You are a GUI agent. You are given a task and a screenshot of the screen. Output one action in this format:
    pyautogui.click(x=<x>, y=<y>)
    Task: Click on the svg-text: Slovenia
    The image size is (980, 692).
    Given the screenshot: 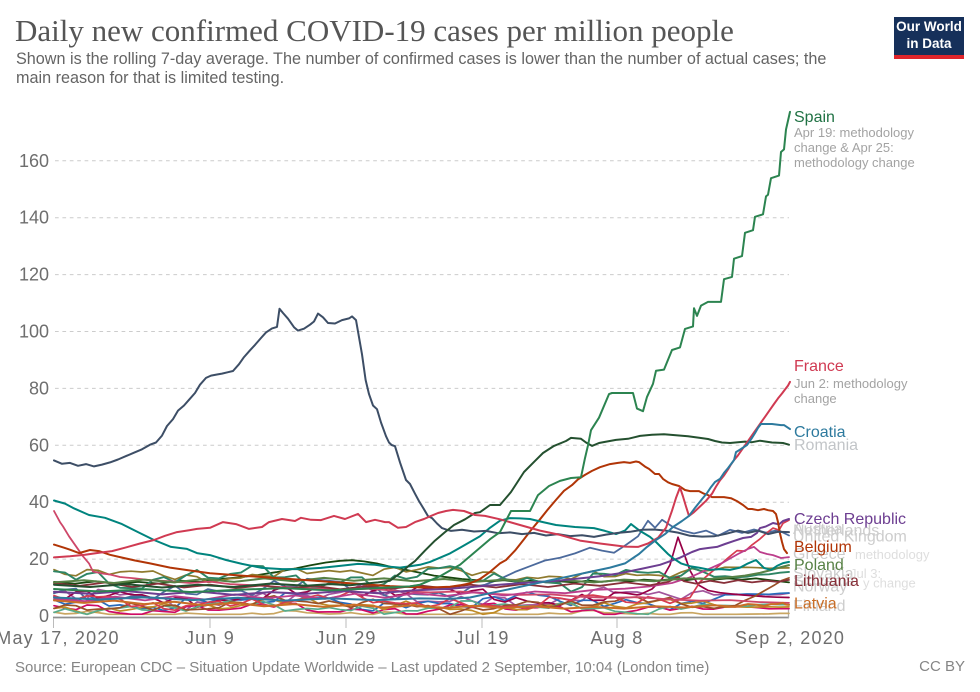 What is the action you would take?
    pyautogui.click(x=823, y=581)
    